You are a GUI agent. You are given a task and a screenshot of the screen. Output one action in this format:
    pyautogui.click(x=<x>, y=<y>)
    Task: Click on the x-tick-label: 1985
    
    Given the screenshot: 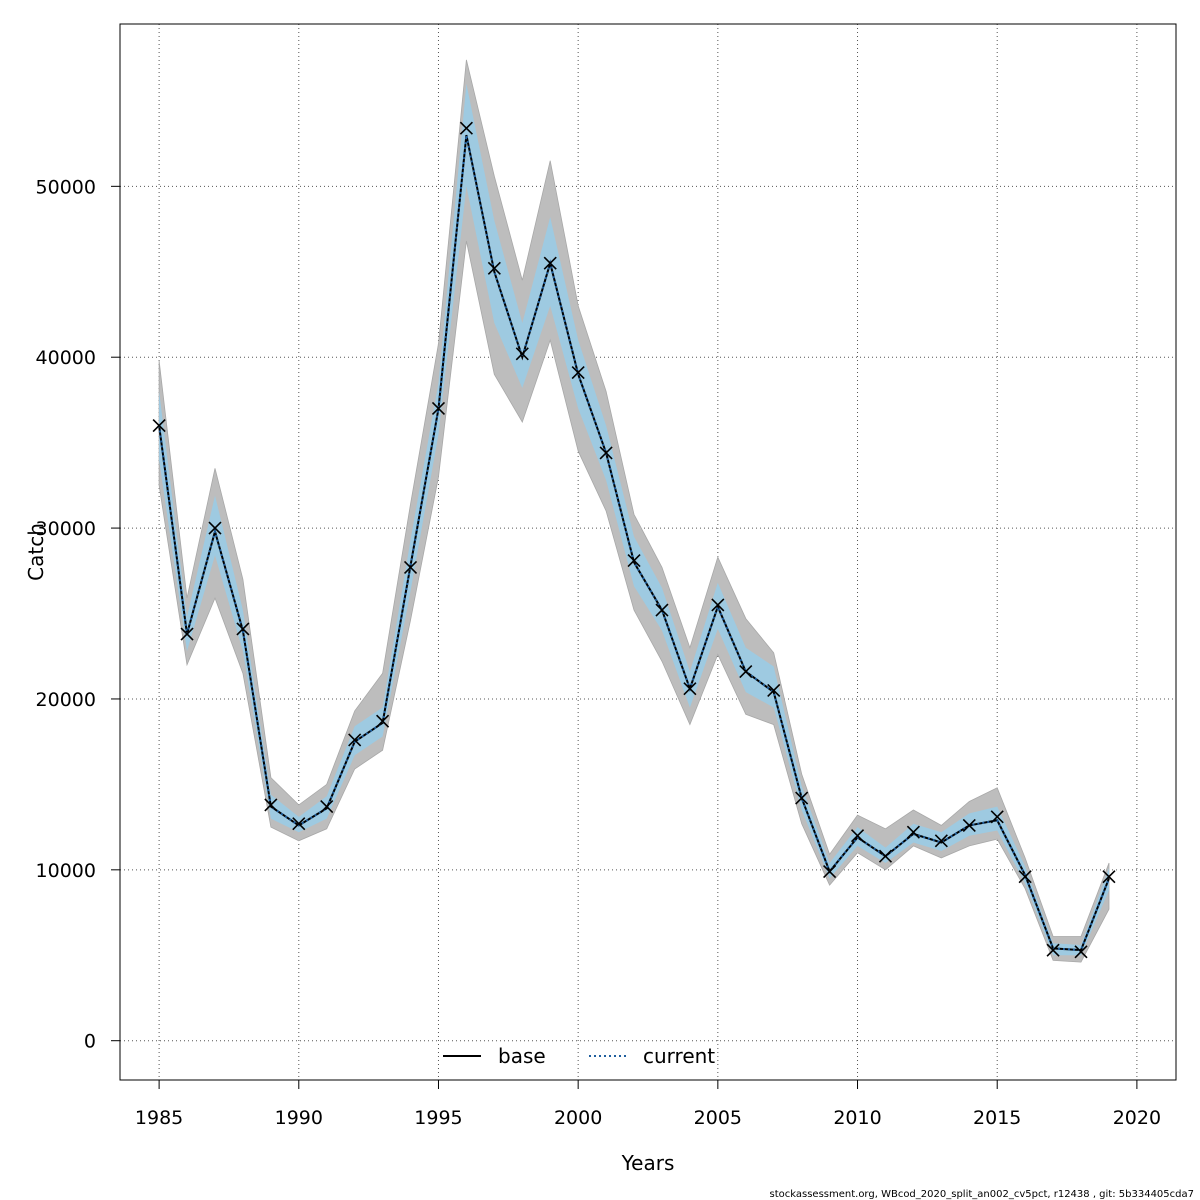 What is the action you would take?
    pyautogui.click(x=159, y=1118)
    